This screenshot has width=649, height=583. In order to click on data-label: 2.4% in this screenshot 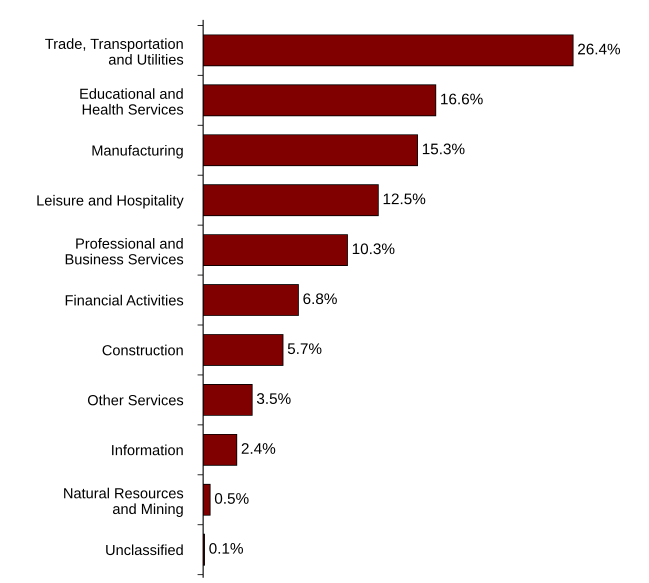, I will do `click(259, 448)`.